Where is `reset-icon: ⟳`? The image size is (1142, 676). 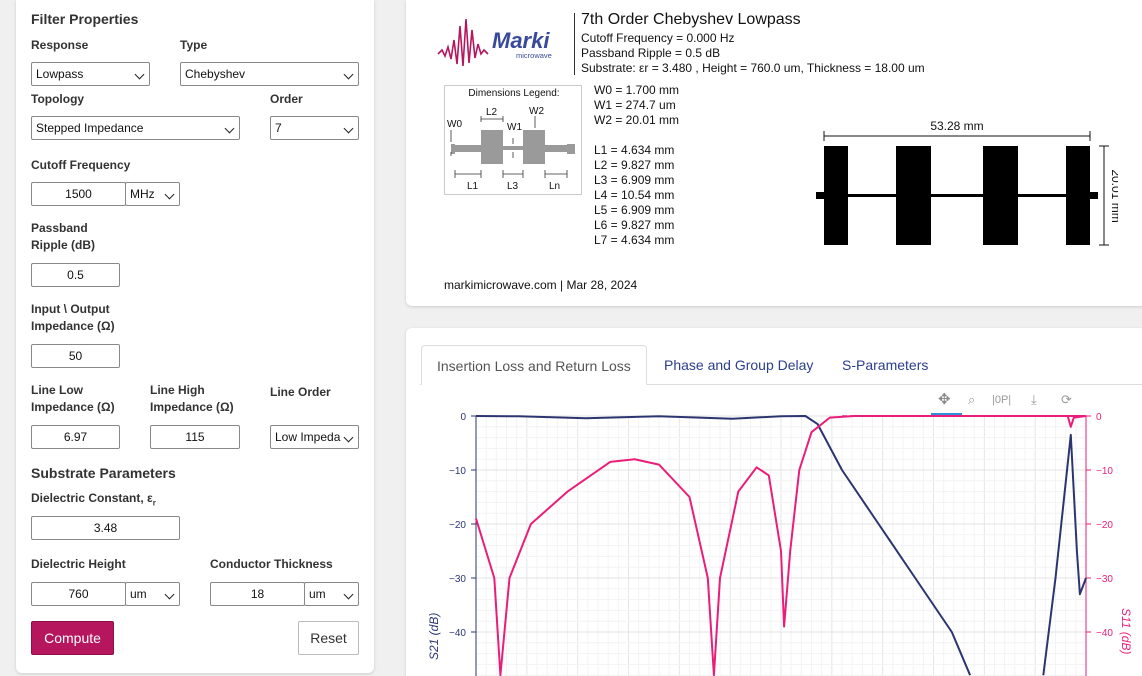 reset-icon: ⟳ is located at coordinates (1066, 399).